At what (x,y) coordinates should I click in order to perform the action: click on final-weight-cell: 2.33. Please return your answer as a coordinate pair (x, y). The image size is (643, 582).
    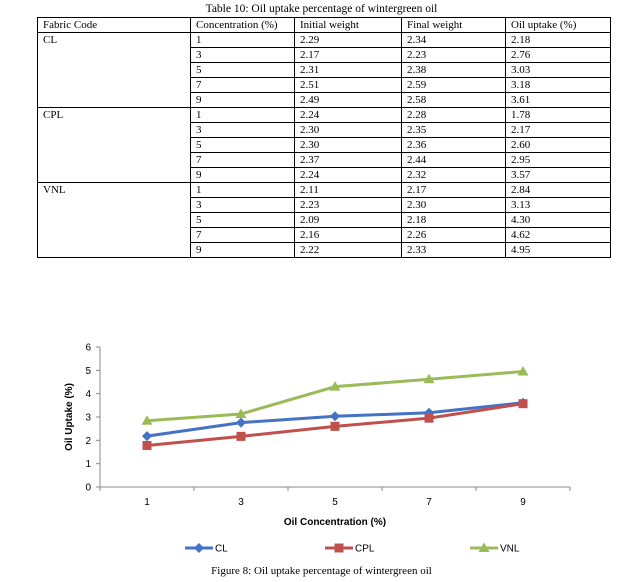
    Looking at the image, I should click on (453, 250).